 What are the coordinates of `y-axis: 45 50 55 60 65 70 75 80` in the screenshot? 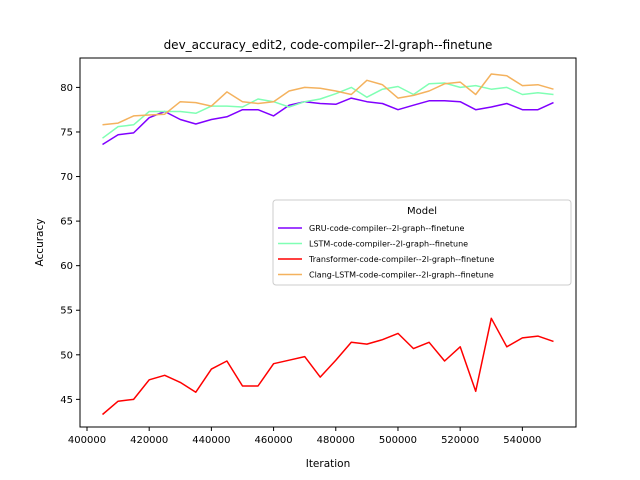 It's located at (70, 244).